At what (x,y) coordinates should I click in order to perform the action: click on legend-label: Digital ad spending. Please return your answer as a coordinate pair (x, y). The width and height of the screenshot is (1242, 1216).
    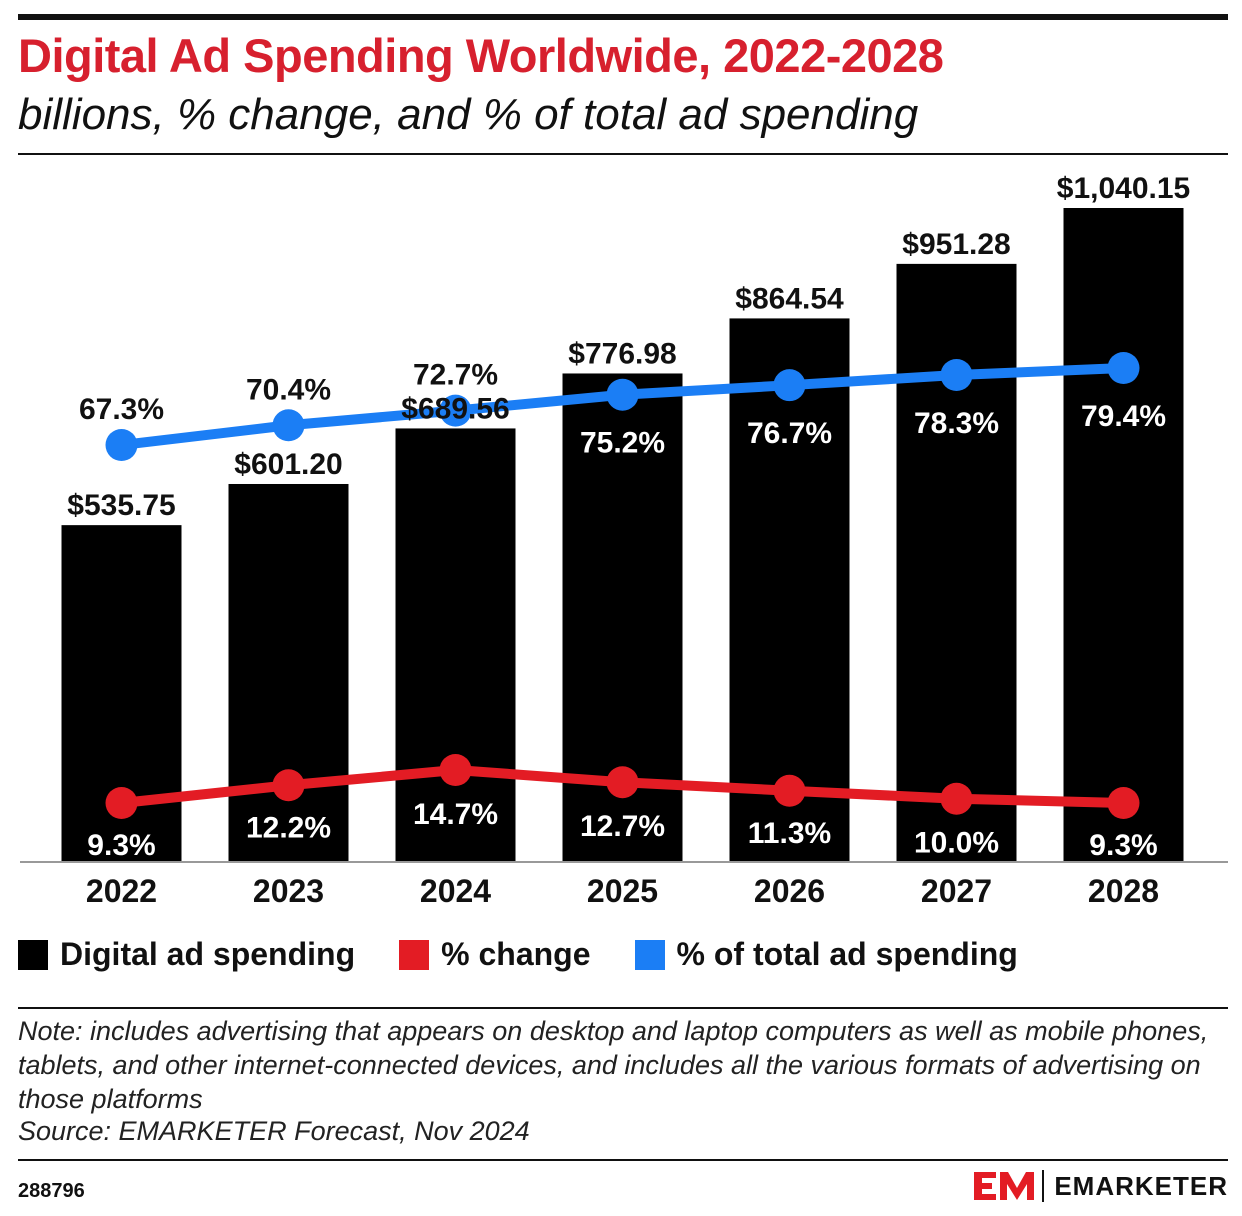
    Looking at the image, I should click on (208, 954).